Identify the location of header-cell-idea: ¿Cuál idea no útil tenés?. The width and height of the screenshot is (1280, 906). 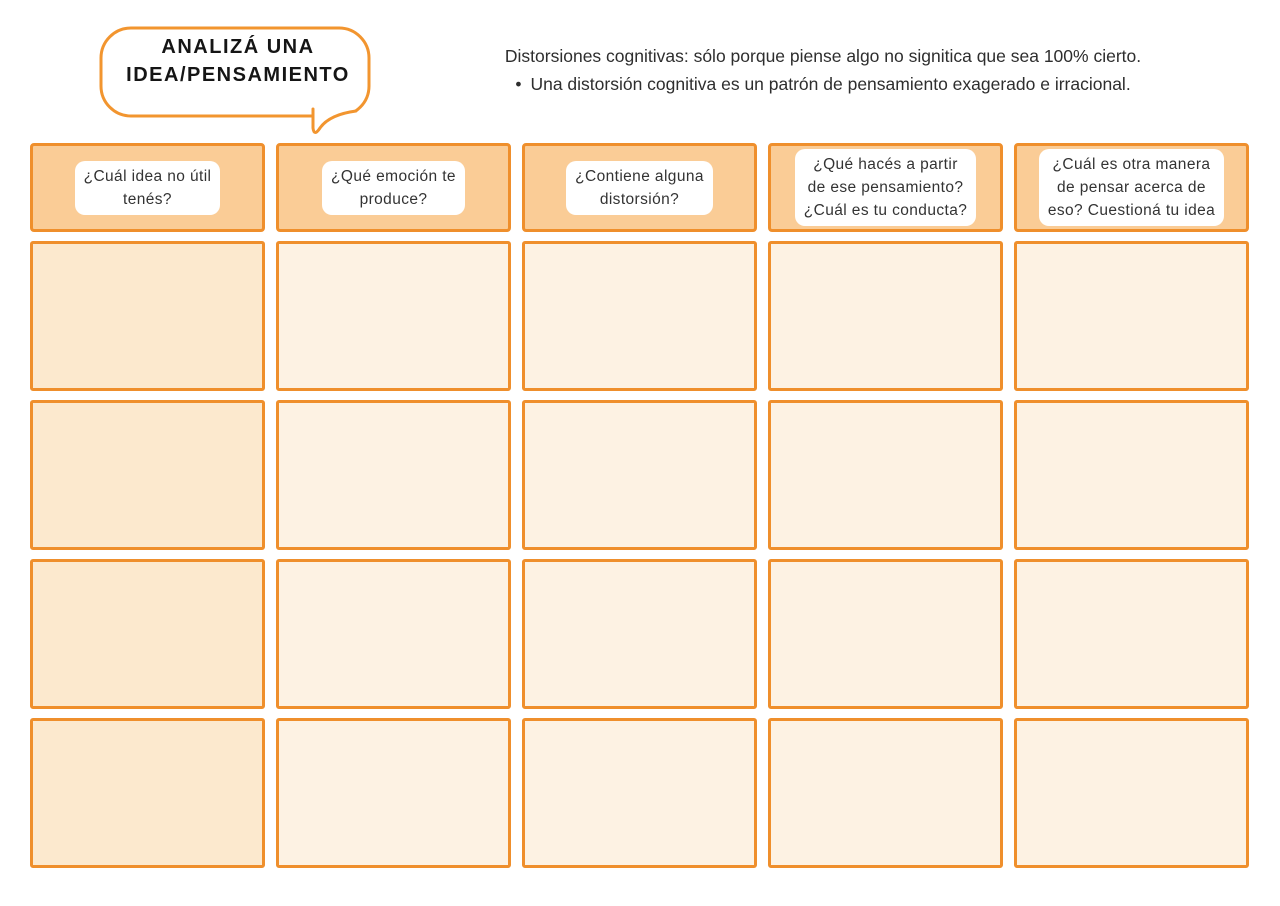
(147, 187).